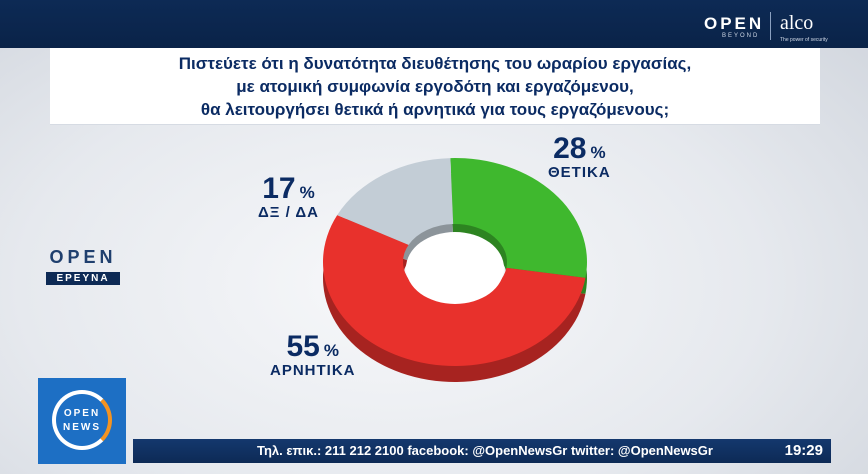 The width and height of the screenshot is (868, 474). I want to click on donut-hole, so click(455, 268).